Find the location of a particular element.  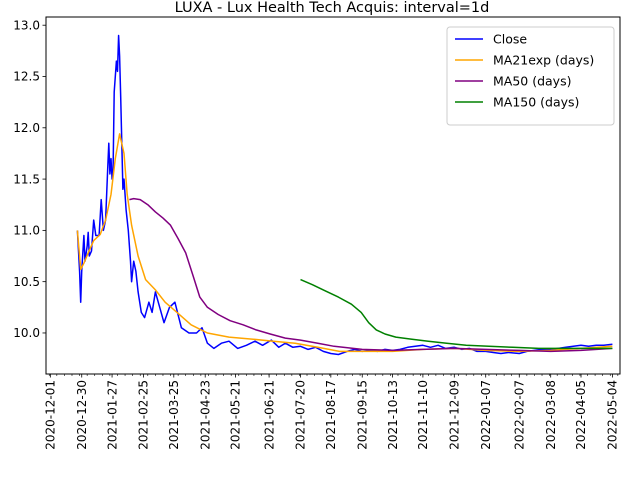

legend-box is located at coordinates (530, 76).